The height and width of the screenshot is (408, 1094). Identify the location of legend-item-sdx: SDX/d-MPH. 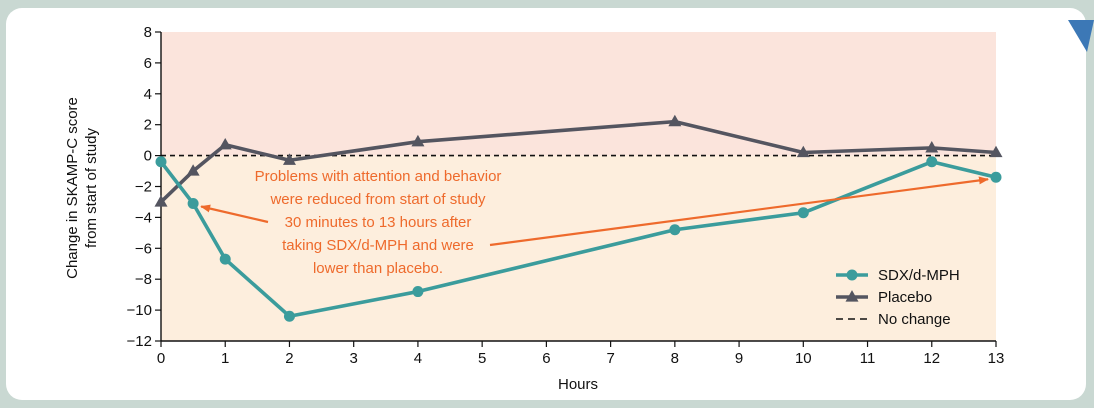
(898, 275).